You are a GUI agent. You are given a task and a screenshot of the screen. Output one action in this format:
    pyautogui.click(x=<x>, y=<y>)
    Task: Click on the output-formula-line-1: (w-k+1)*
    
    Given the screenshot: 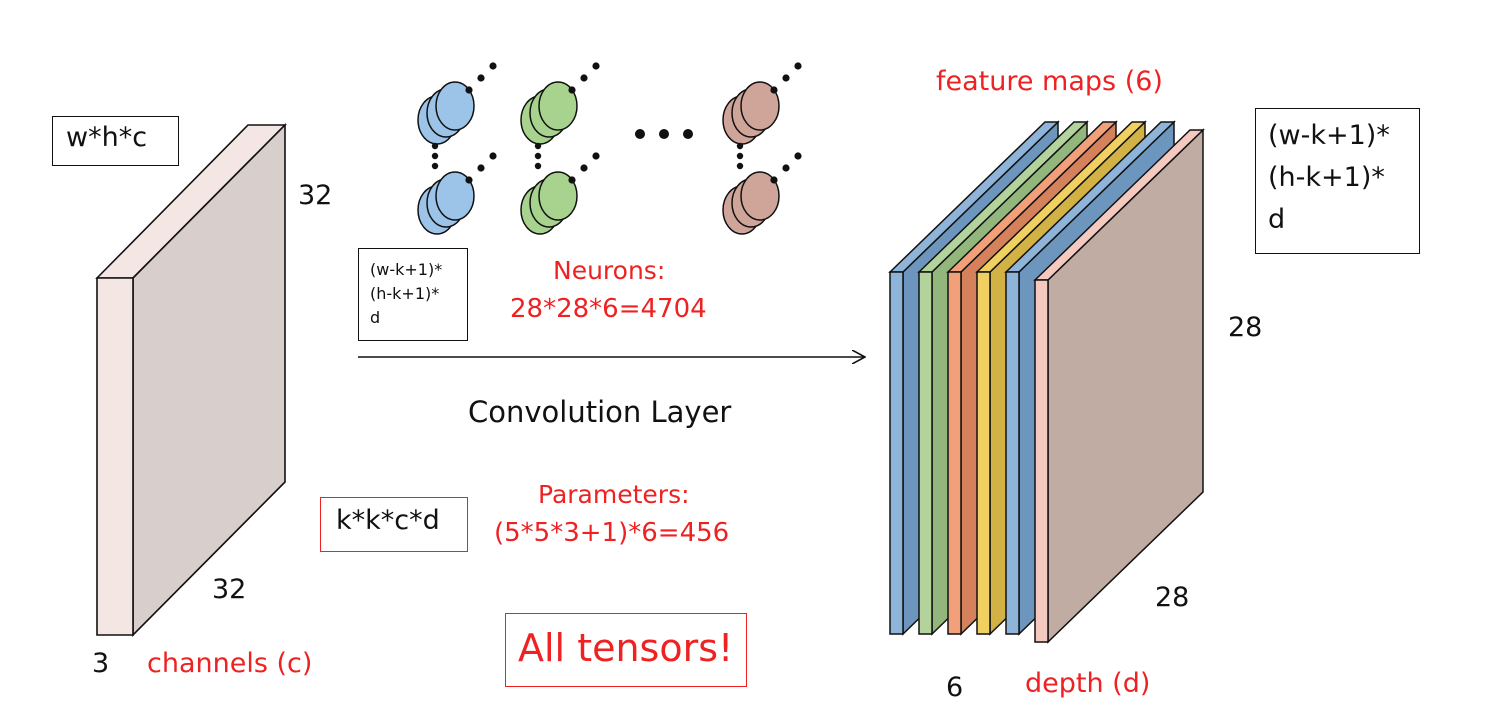 What is the action you would take?
    pyautogui.click(x=1329, y=135)
    